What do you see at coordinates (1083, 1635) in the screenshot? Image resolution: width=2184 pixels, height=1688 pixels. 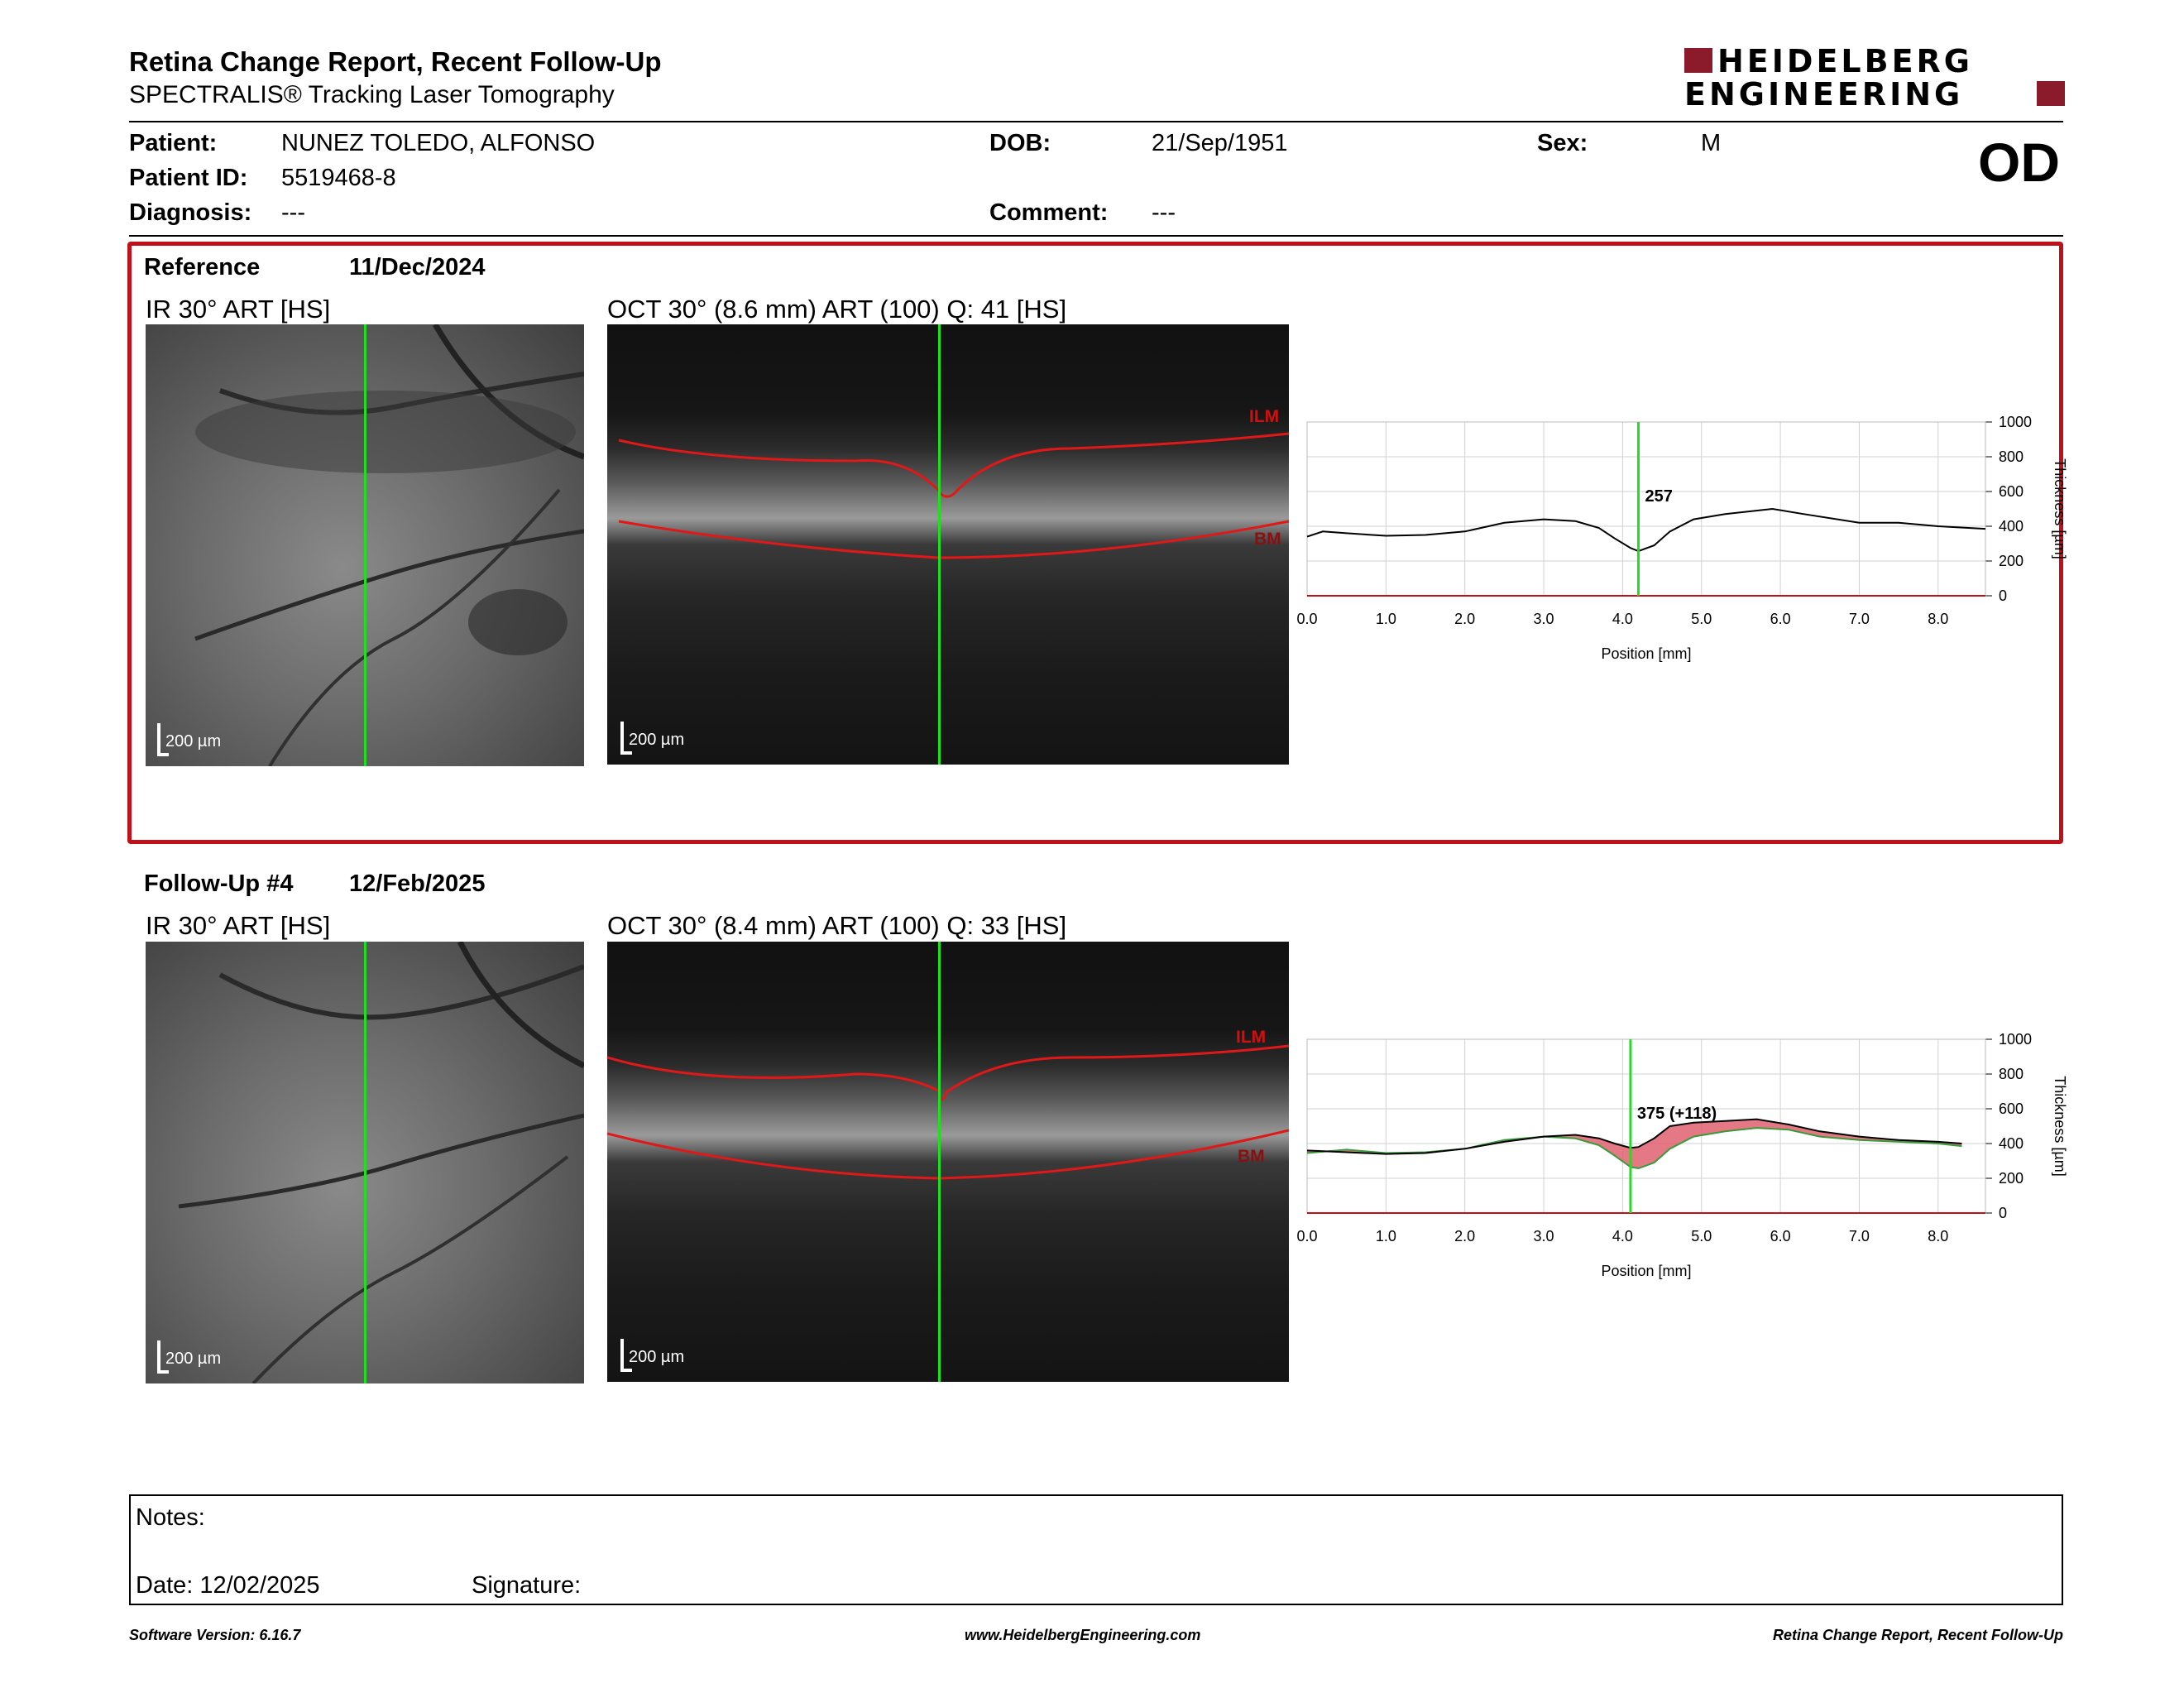 I see `website-link: www.HeidelbergEngineering.com` at bounding box center [1083, 1635].